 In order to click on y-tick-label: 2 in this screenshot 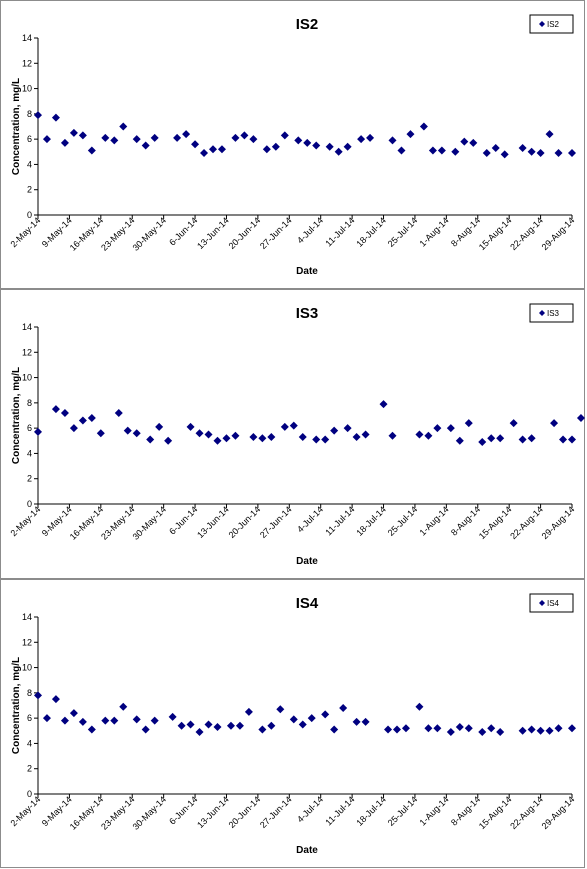, I will do `click(29, 479)`.